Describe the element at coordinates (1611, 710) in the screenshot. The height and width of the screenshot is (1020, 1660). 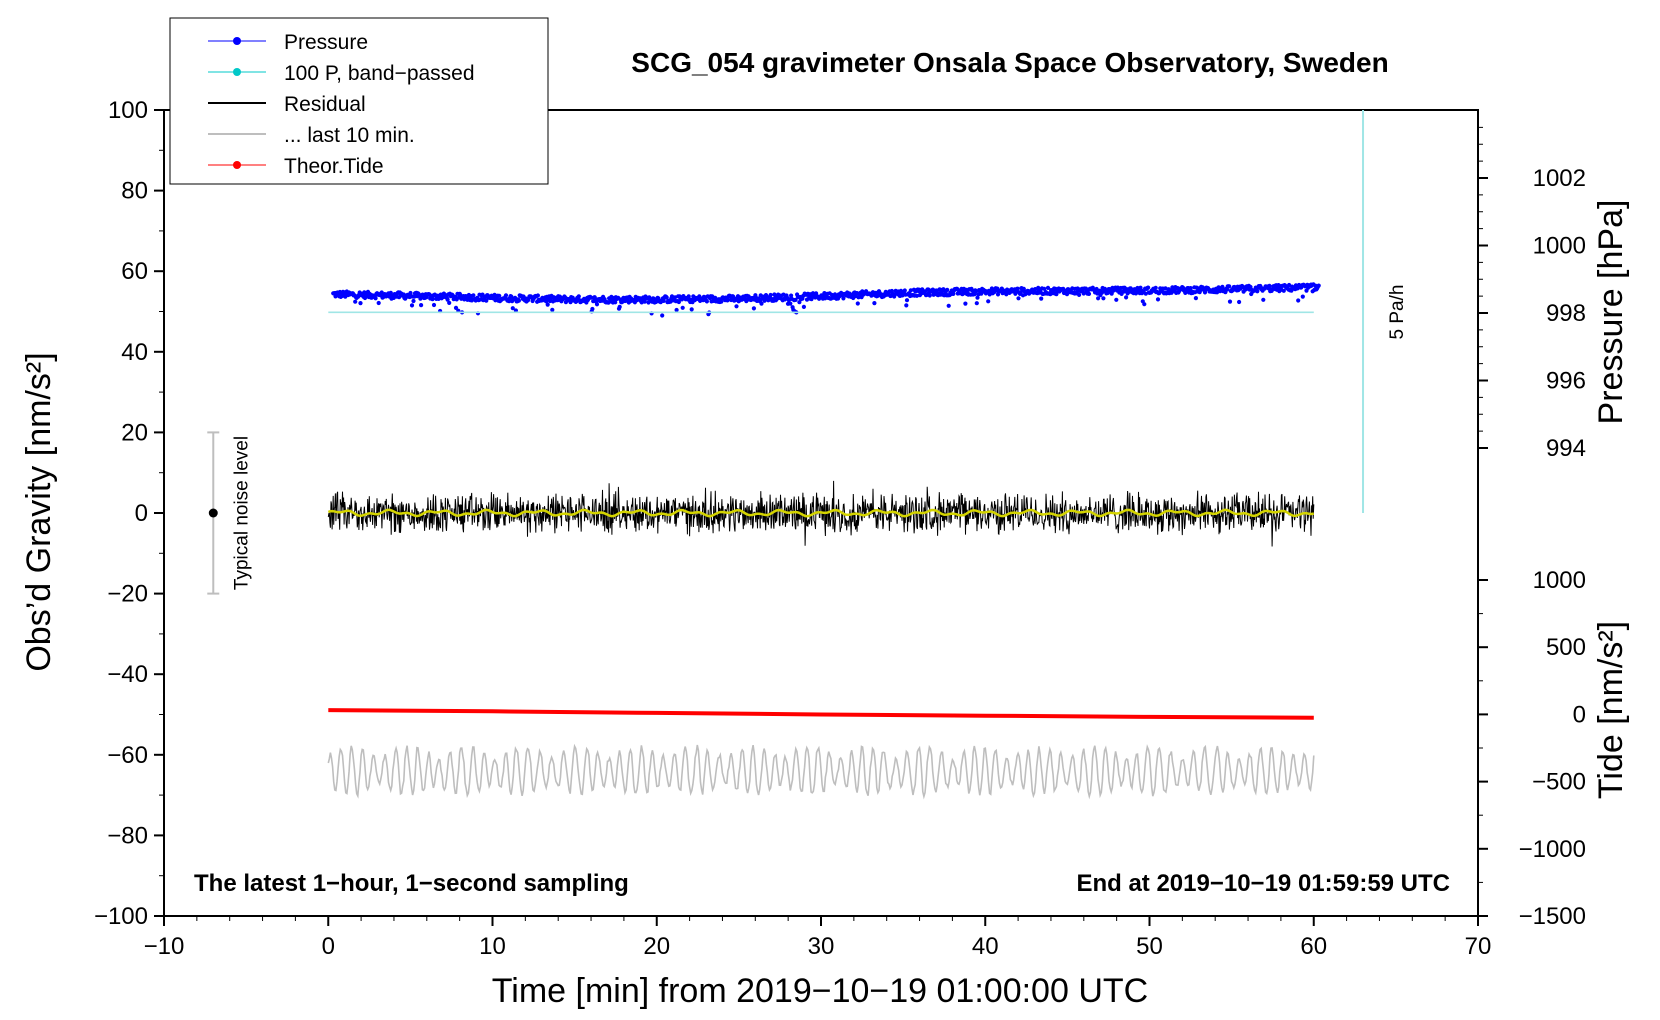
I see `tide-axis-label: Tide [nm/s²]` at that location.